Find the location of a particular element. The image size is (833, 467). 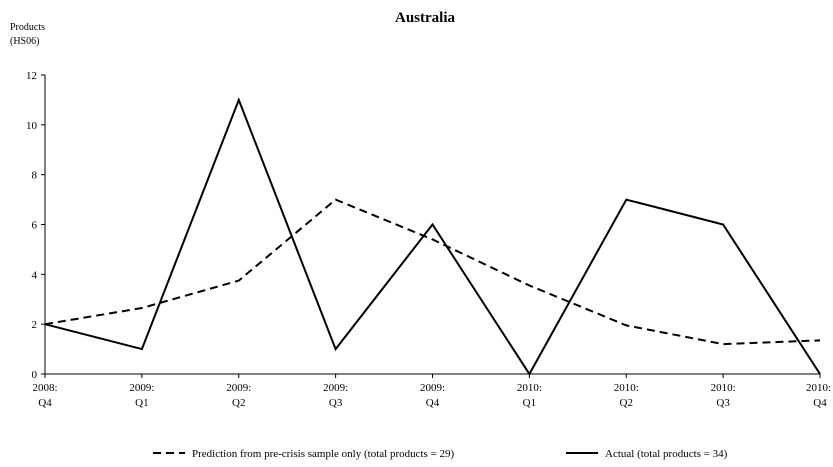

legend-label: Actual (total products = 34) is located at coordinates (666, 454).